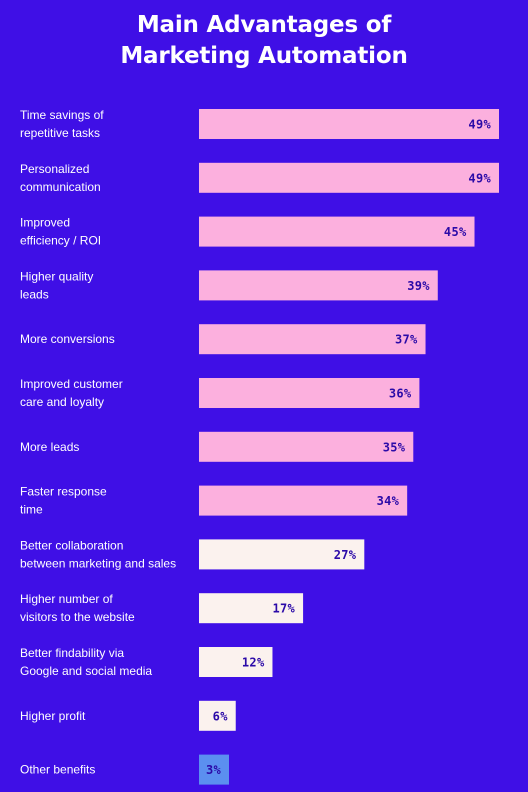 Image resolution: width=528 pixels, height=792 pixels. What do you see at coordinates (77, 617) in the screenshot?
I see `category-label-line: visitors to the website` at bounding box center [77, 617].